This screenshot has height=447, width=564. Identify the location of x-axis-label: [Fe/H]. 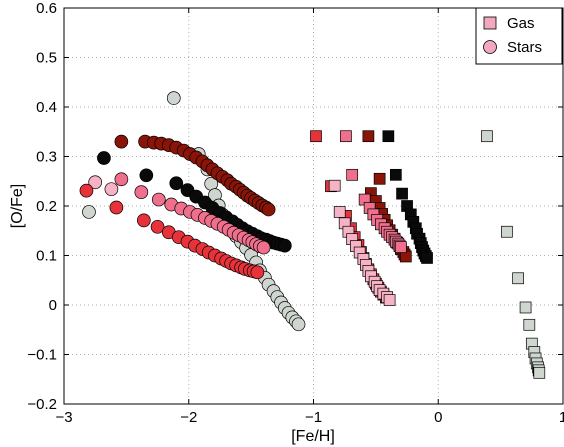
(313, 436).